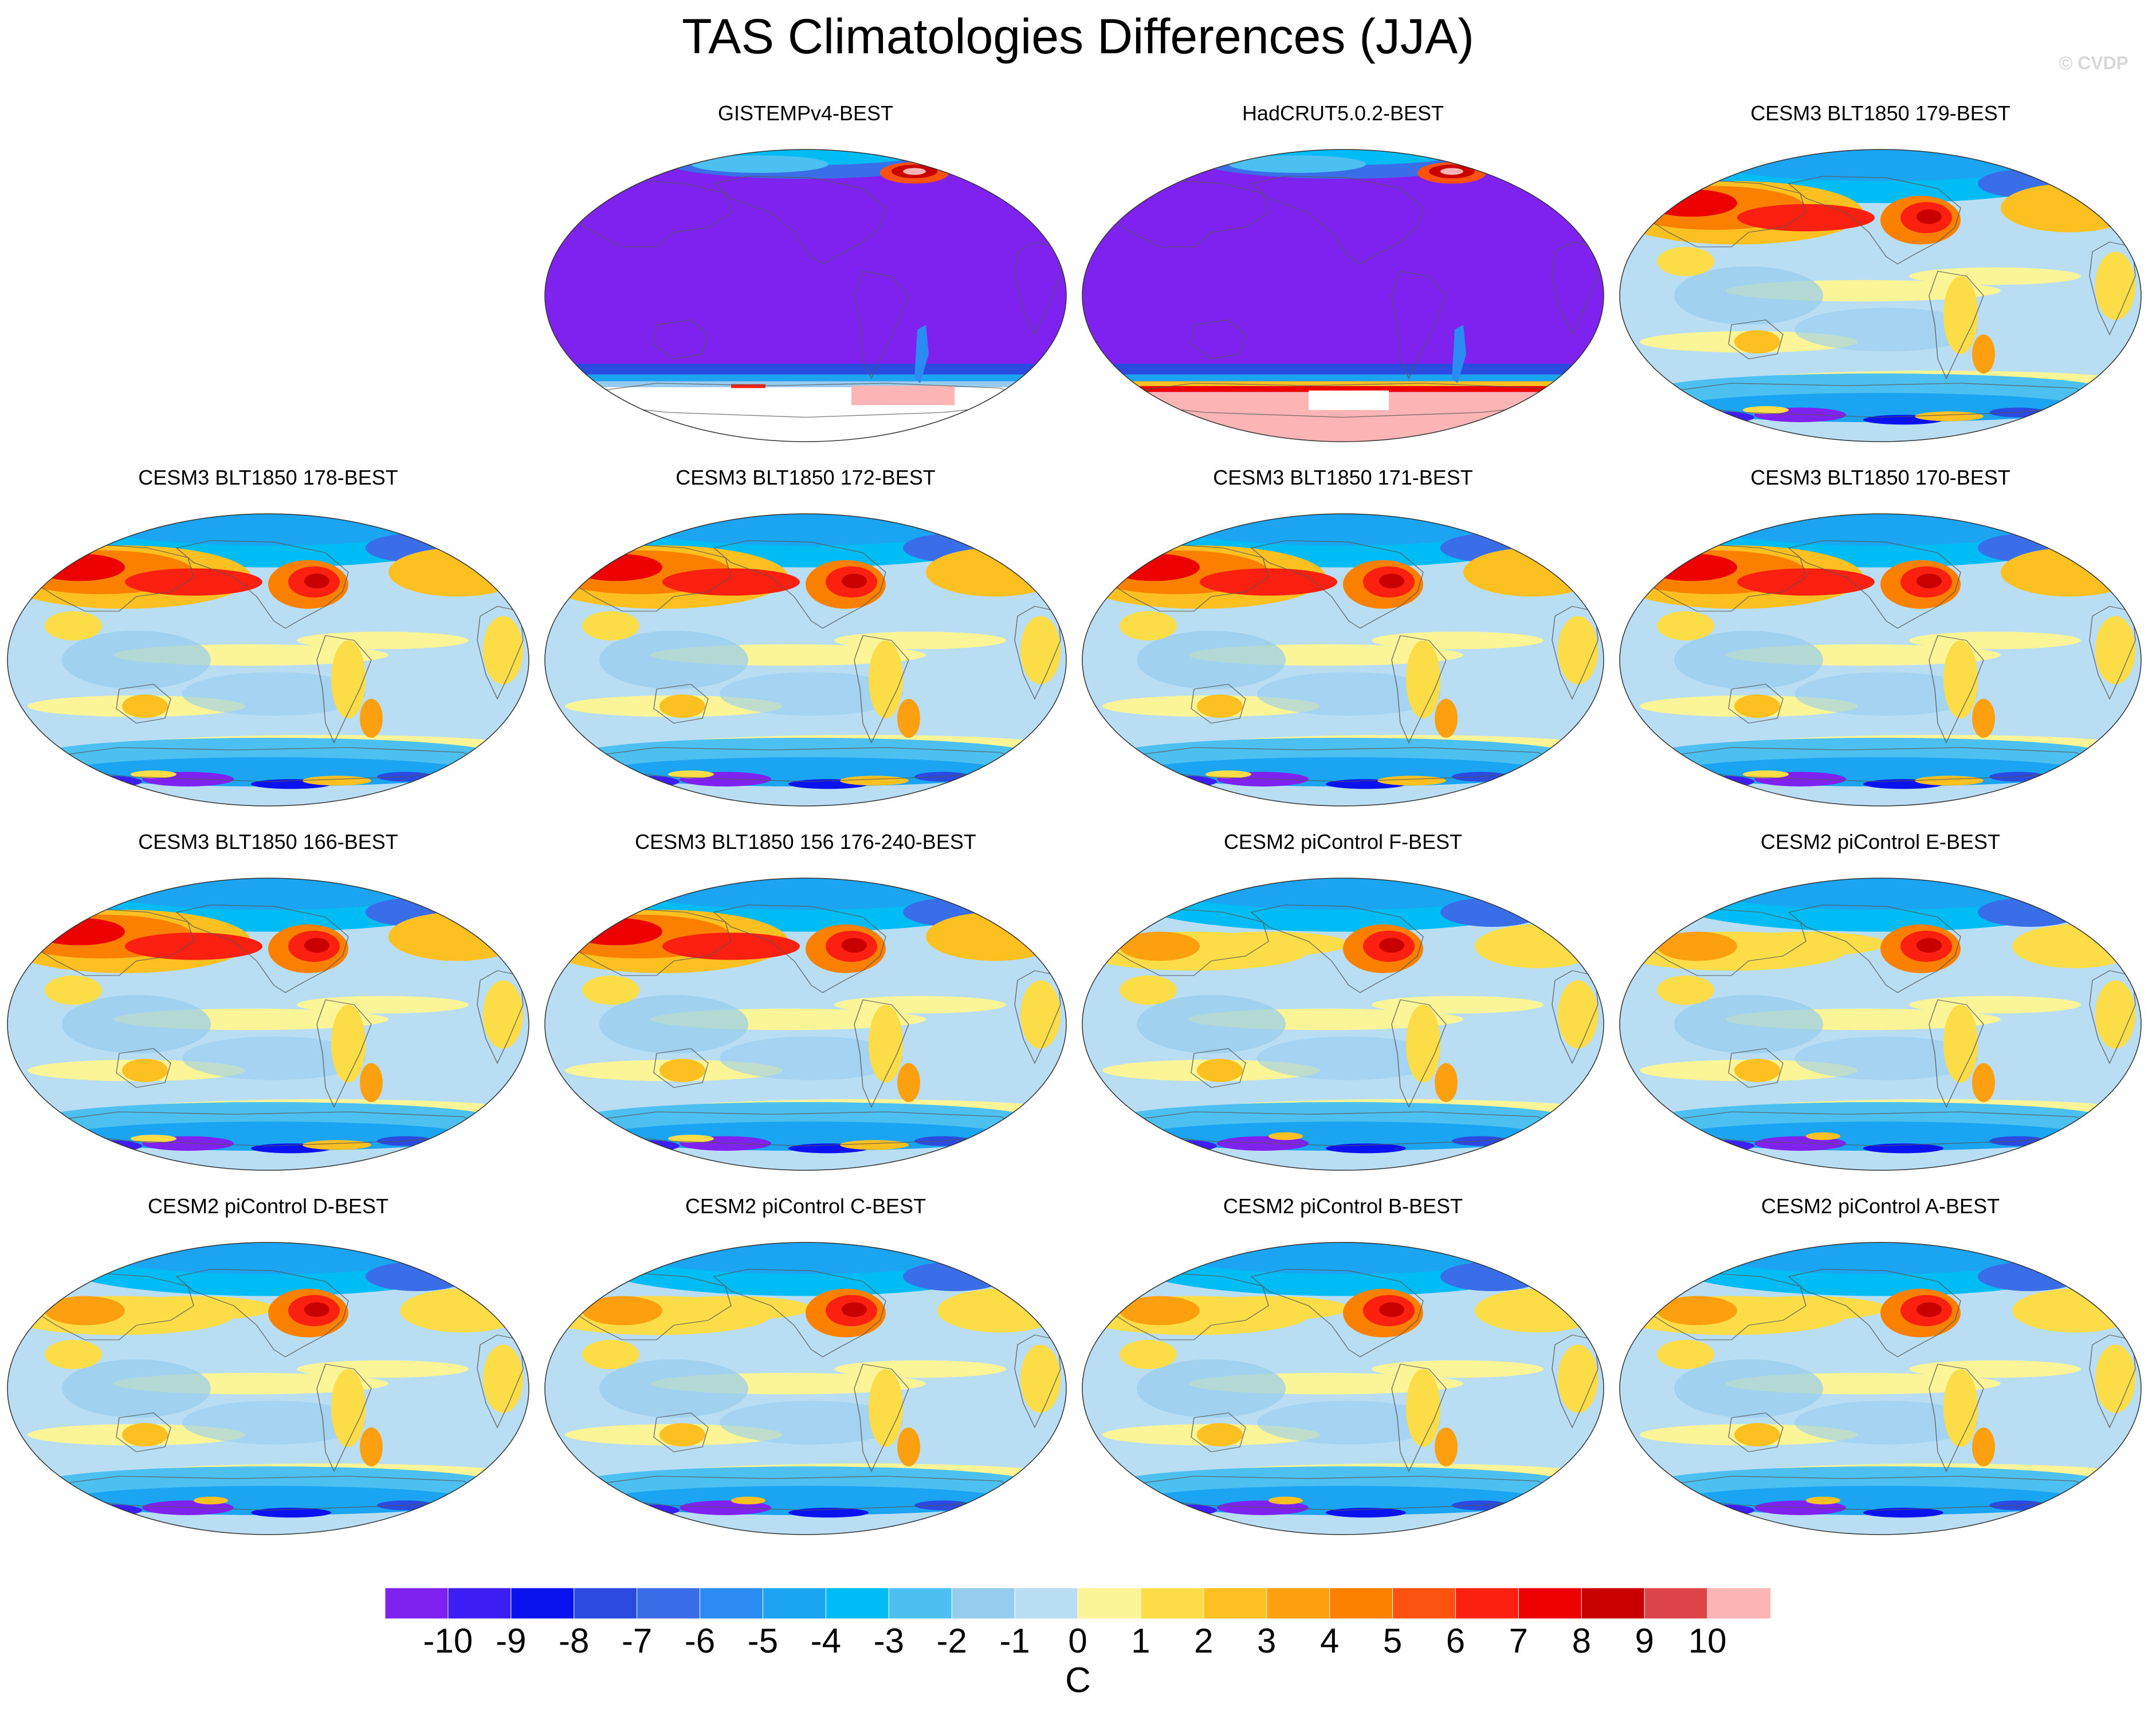 The image size is (2156, 1711). Describe the element at coordinates (1707, 1641) in the screenshot. I see `colorbar-tick-label: 10` at that location.